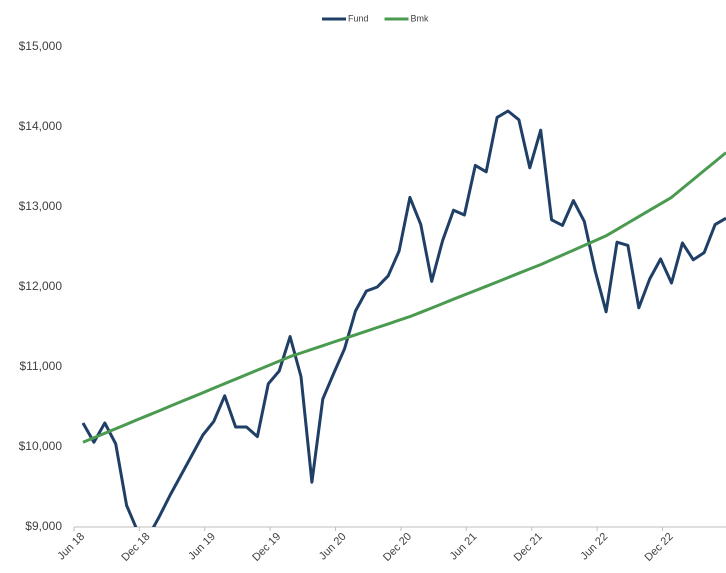 The image size is (726, 573). What do you see at coordinates (333, 547) in the screenshot?
I see `x-tick-label: Jun 20` at bounding box center [333, 547].